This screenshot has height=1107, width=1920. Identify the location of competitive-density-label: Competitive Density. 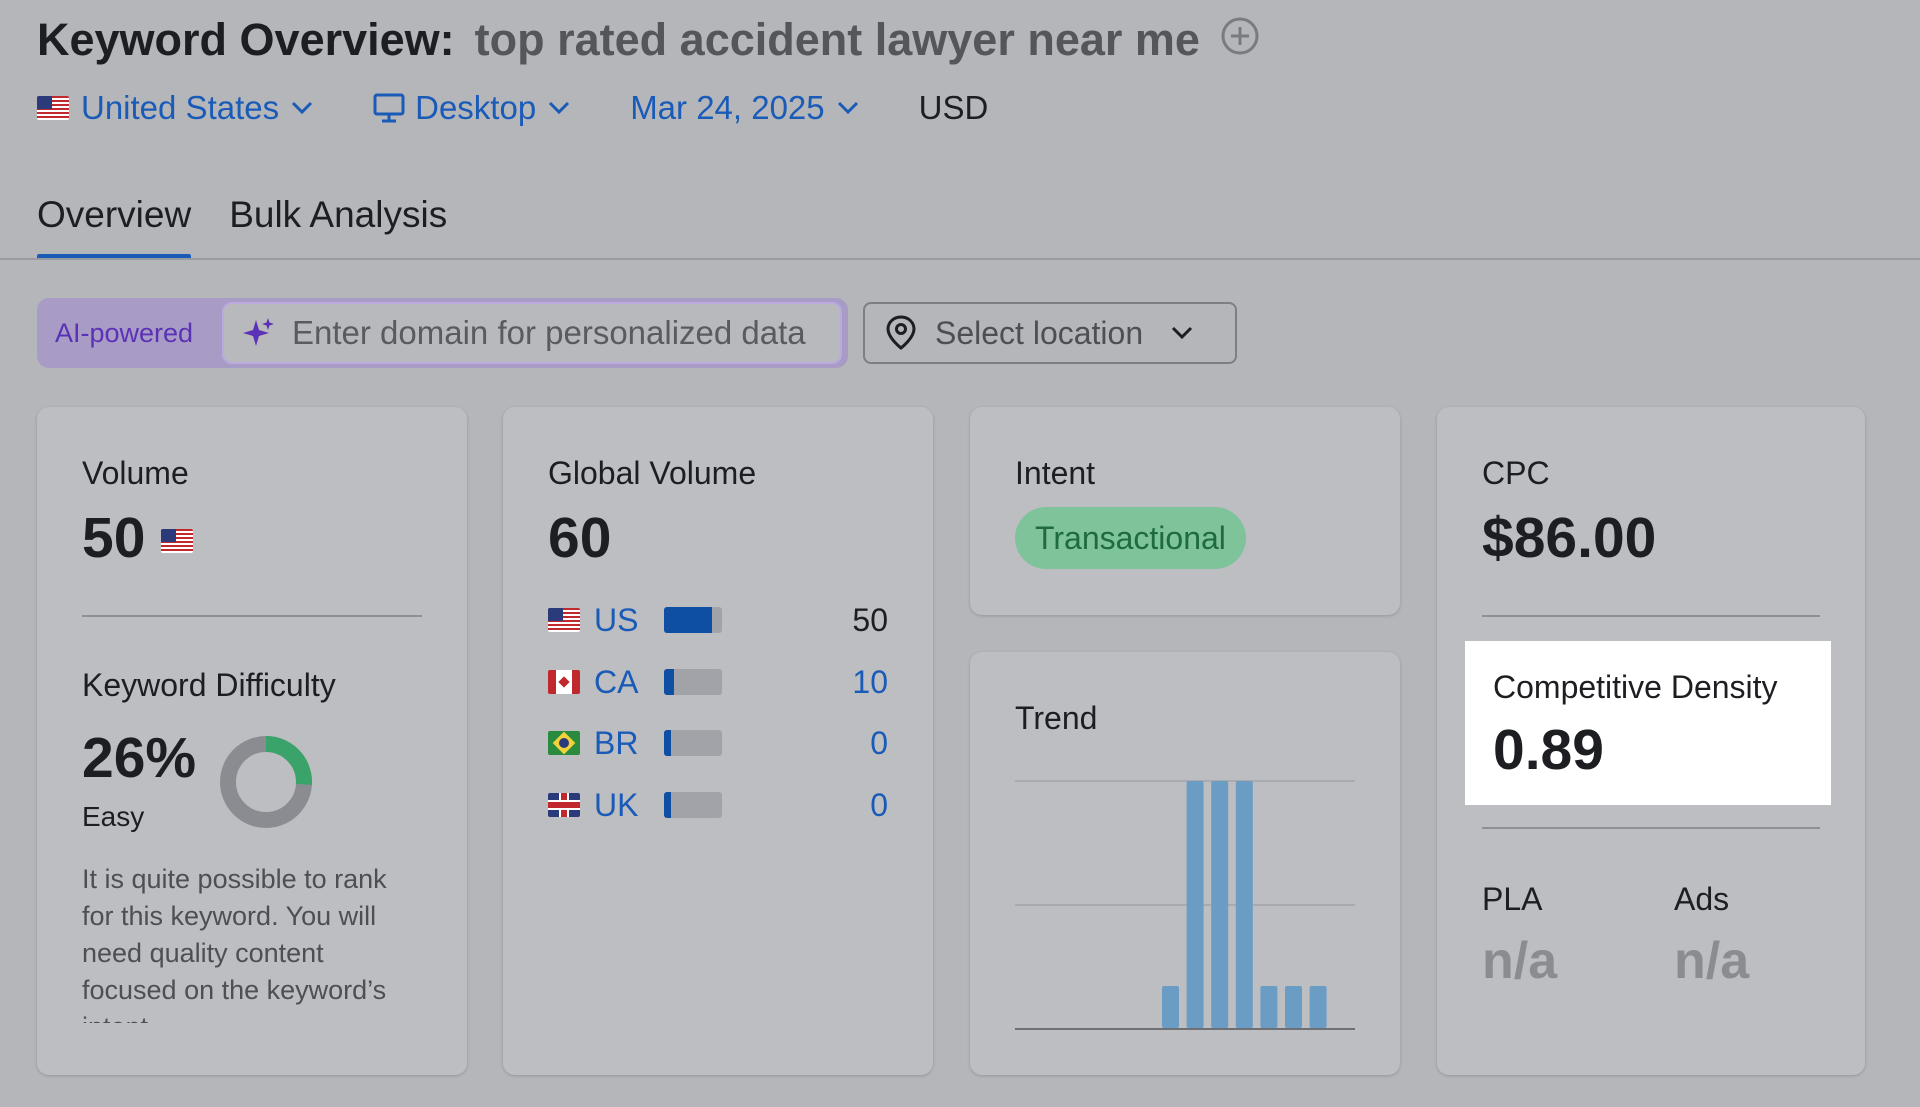
(1635, 687).